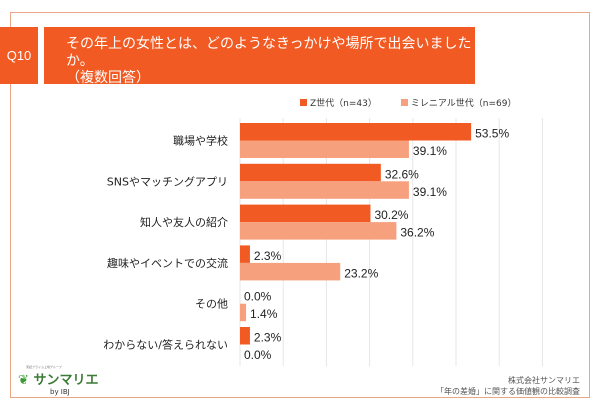 The image size is (600, 415). Describe the element at coordinates (167, 181) in the screenshot. I see `category-label: SNSやマッチングアプリ` at that location.